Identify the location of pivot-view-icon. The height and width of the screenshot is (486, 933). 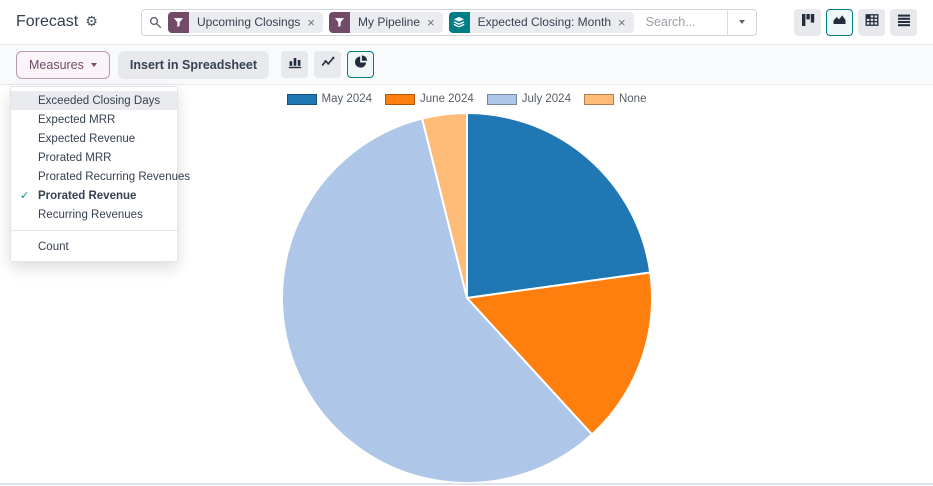
(872, 22).